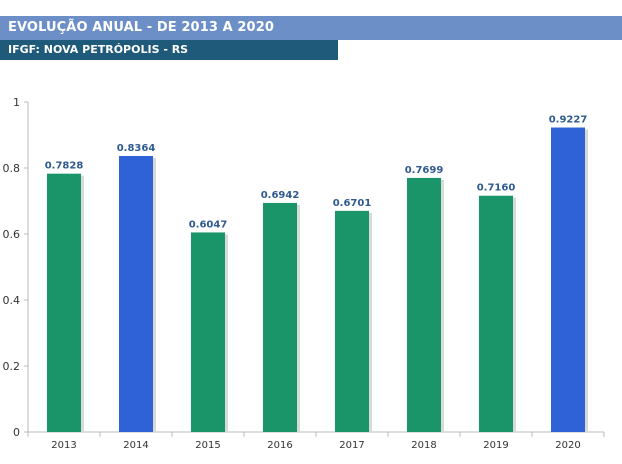 Image resolution: width=622 pixels, height=464 pixels. I want to click on x-tick-label: 2018, so click(423, 445).